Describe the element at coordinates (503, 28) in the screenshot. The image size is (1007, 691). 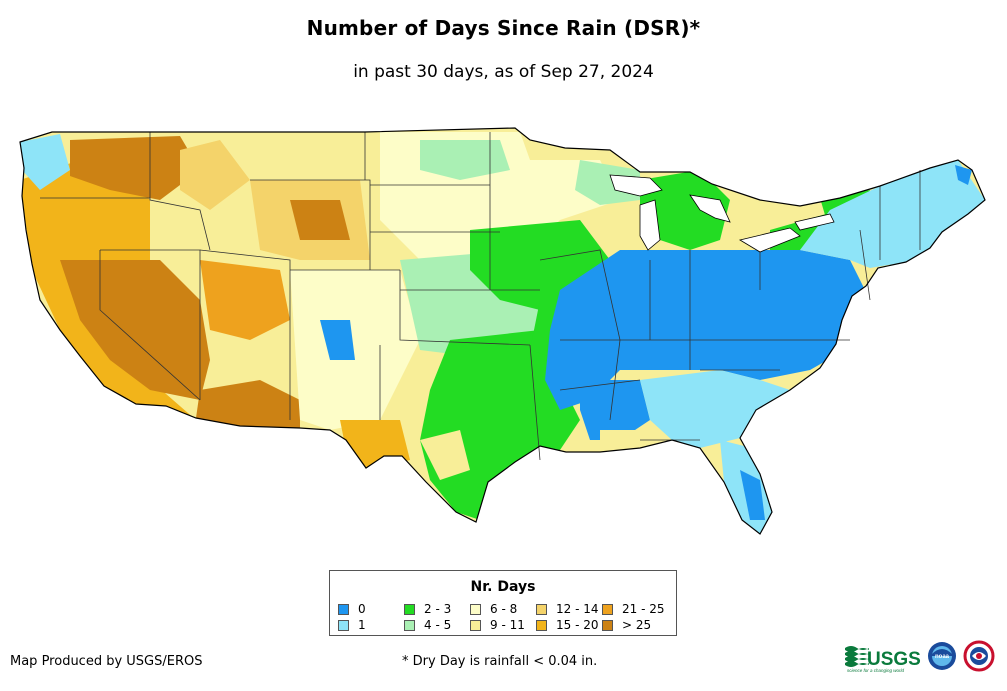
I see `map-title: Number of Days Since Rain (DSR)*` at that location.